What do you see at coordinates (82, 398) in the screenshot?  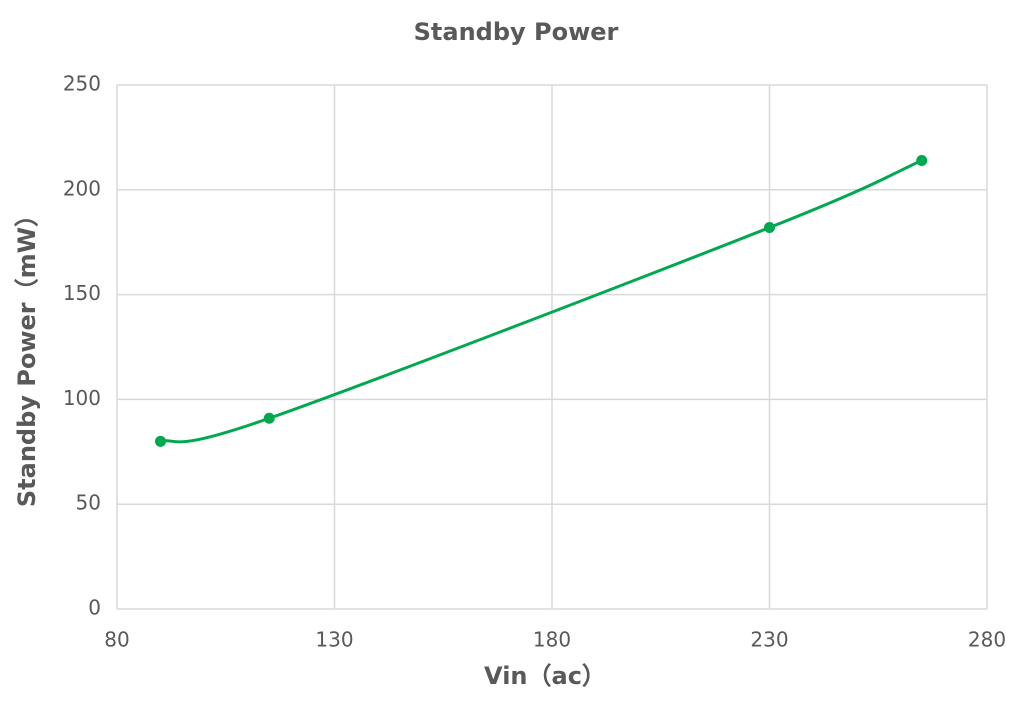 I see `y-tick-label: 100` at bounding box center [82, 398].